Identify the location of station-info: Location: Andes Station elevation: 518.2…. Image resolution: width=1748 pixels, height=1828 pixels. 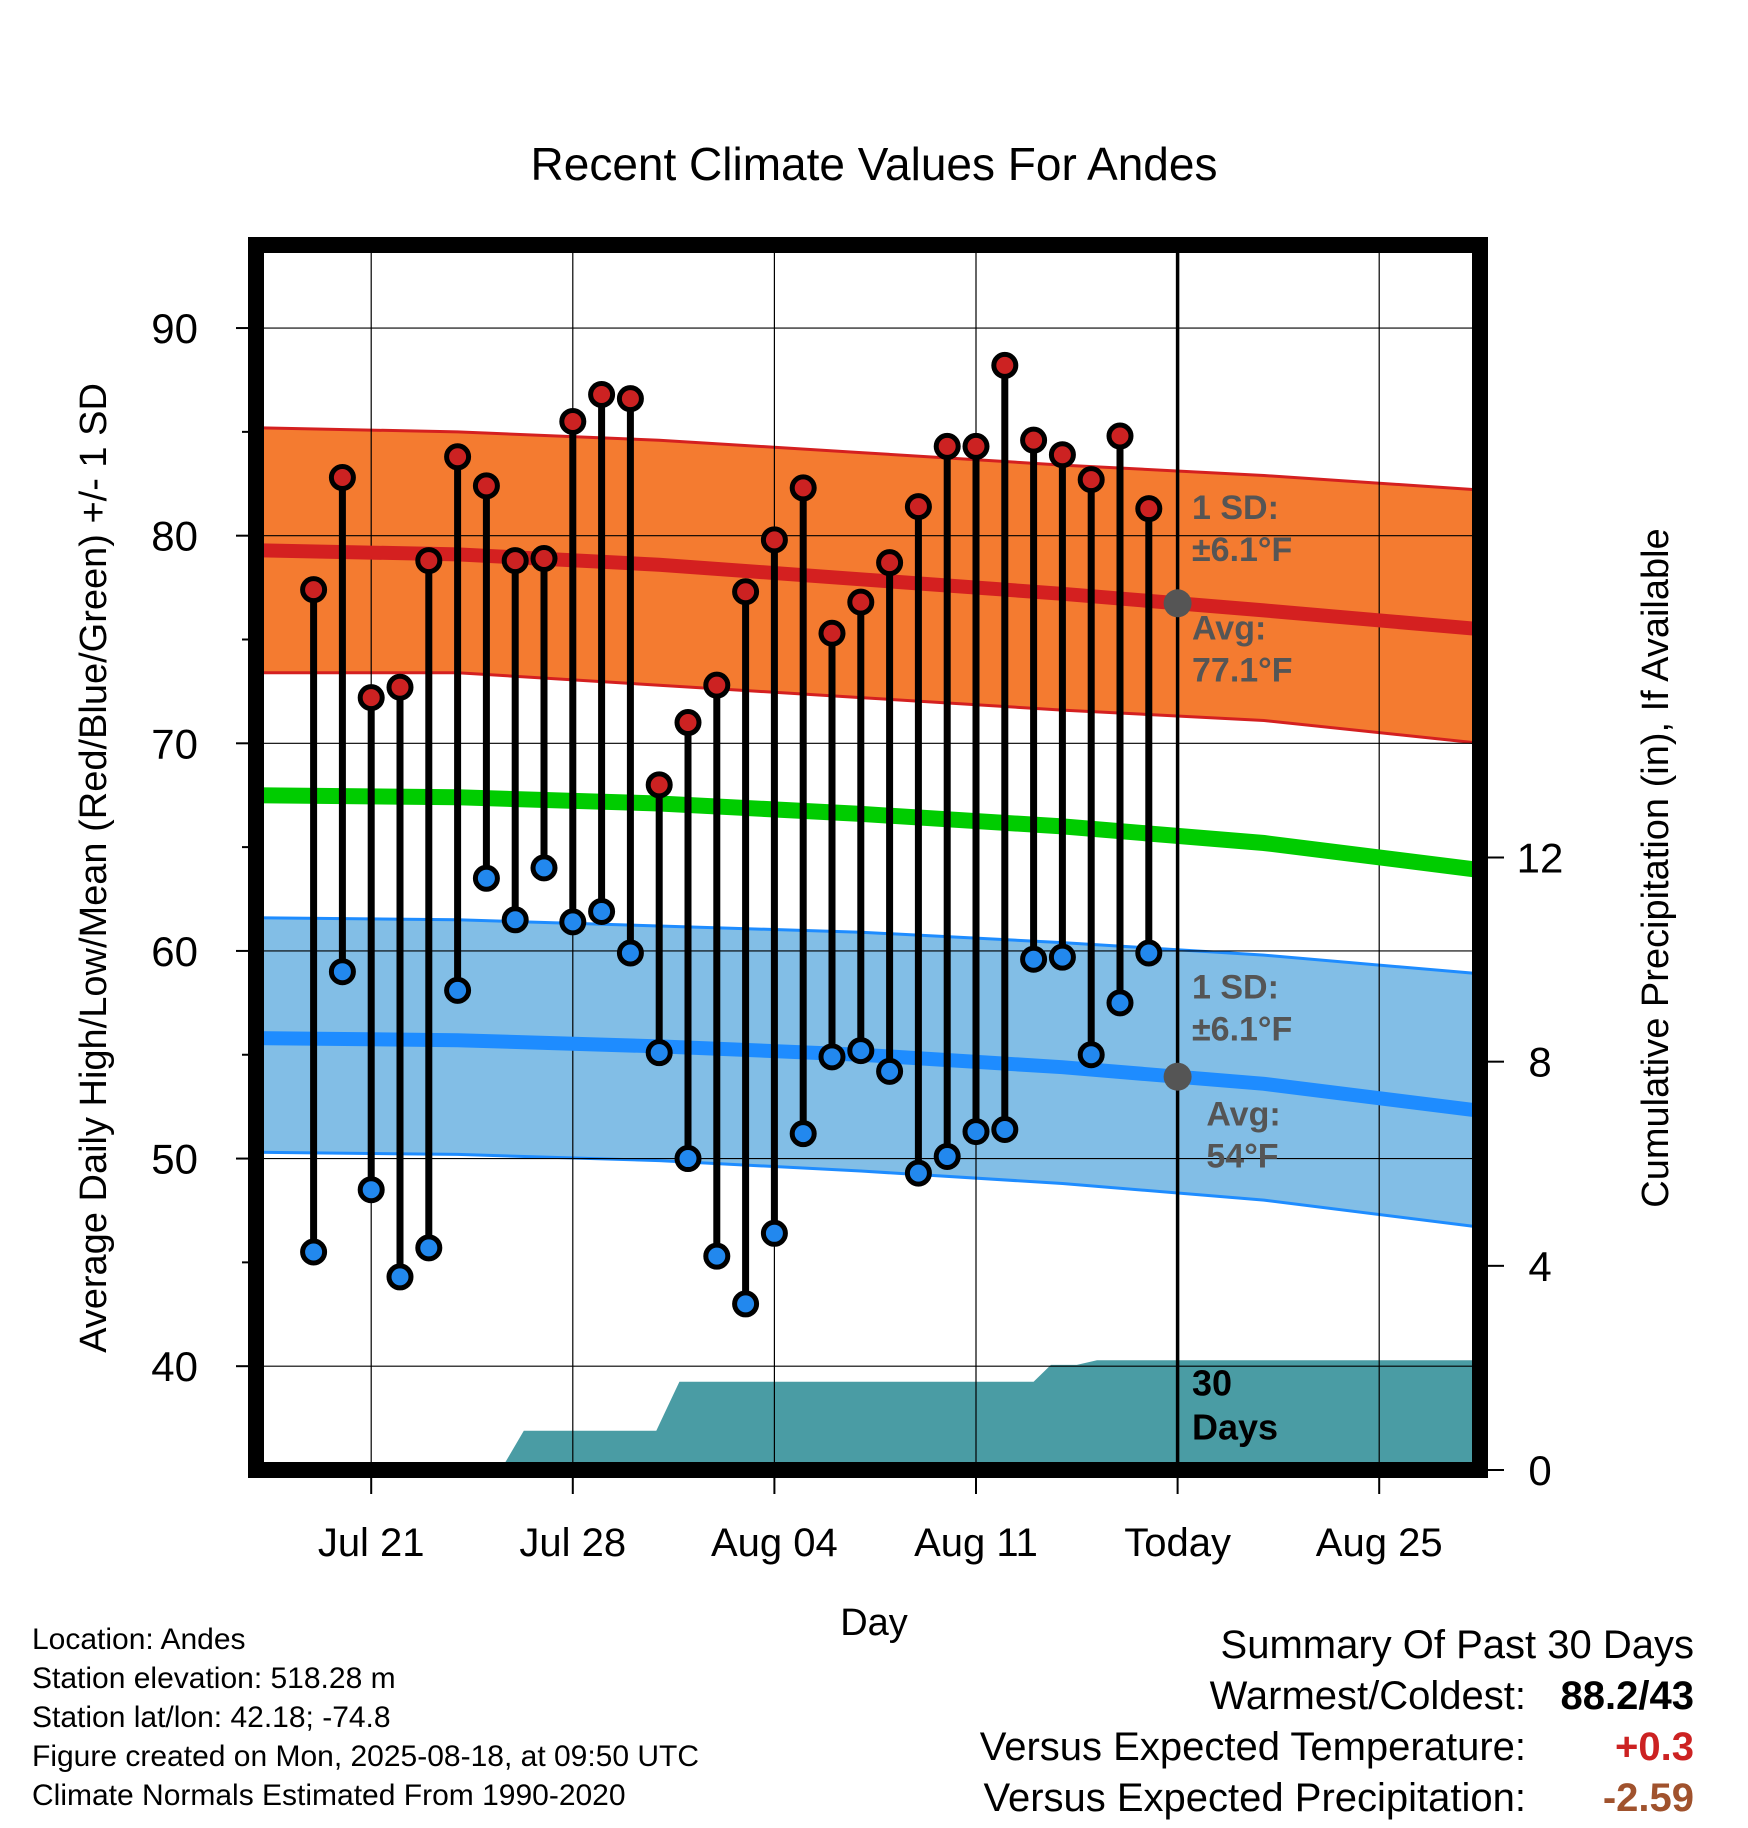
(365, 1717).